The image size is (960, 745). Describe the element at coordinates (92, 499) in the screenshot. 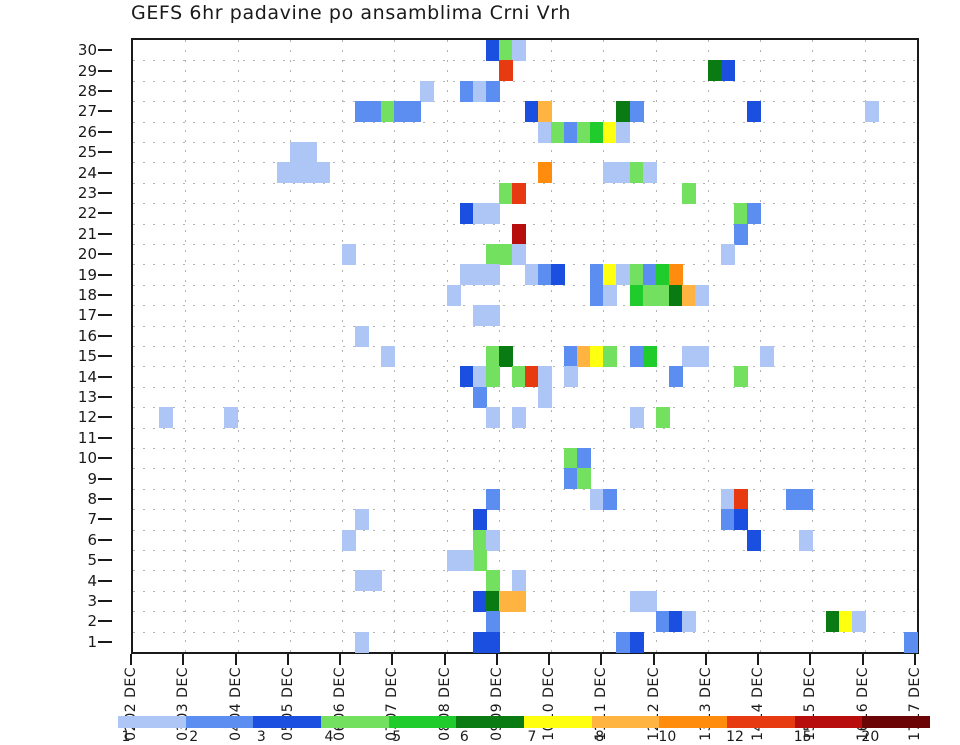

I see `y-tick-label: 8` at that location.